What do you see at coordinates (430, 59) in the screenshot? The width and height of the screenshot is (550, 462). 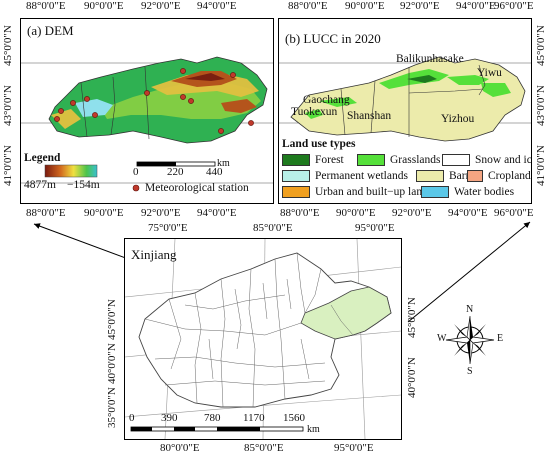 I see `place-label: Balikunhasake` at bounding box center [430, 59].